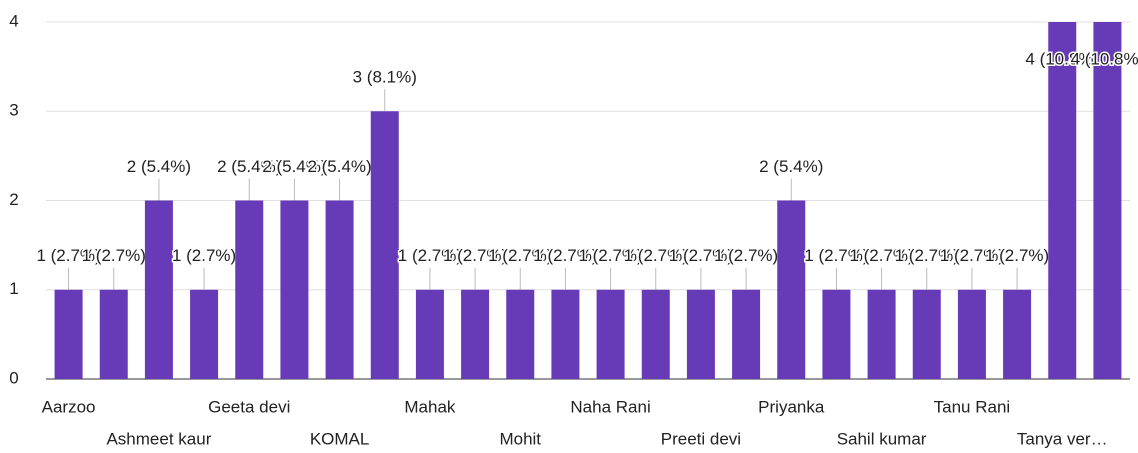 Image resolution: width=1138 pixels, height=453 pixels. I want to click on x-tick-label: Tanu Rani, so click(972, 406).